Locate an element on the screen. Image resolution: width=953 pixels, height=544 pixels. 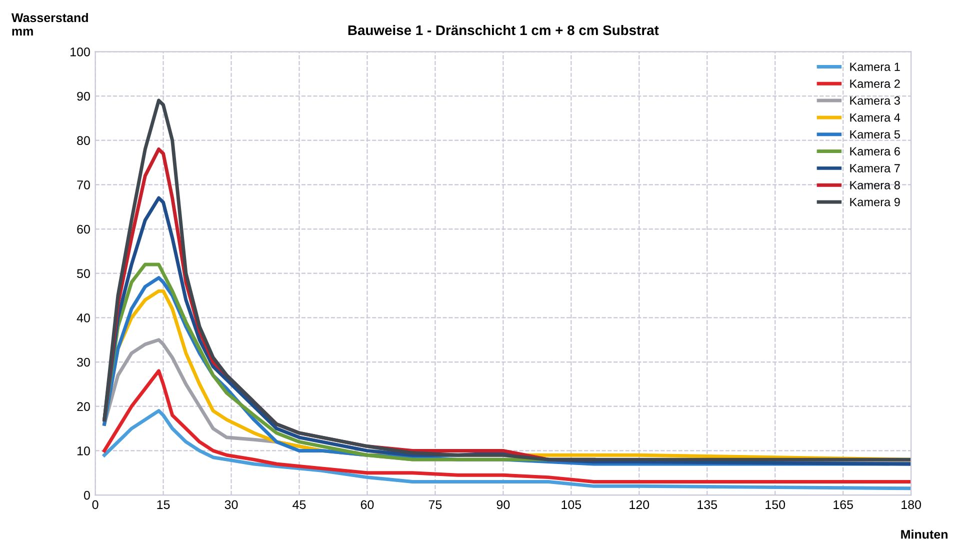
x-tick-label: 150 is located at coordinates (776, 505).